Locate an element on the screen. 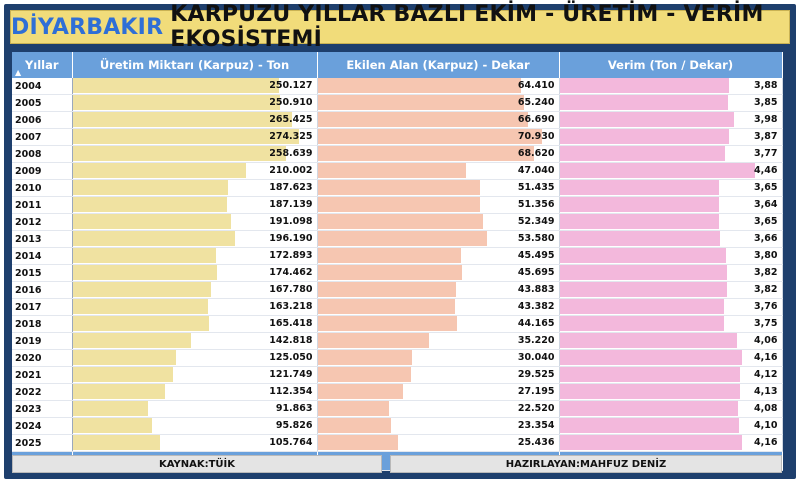  year-cell: 2019 is located at coordinates (42, 341).